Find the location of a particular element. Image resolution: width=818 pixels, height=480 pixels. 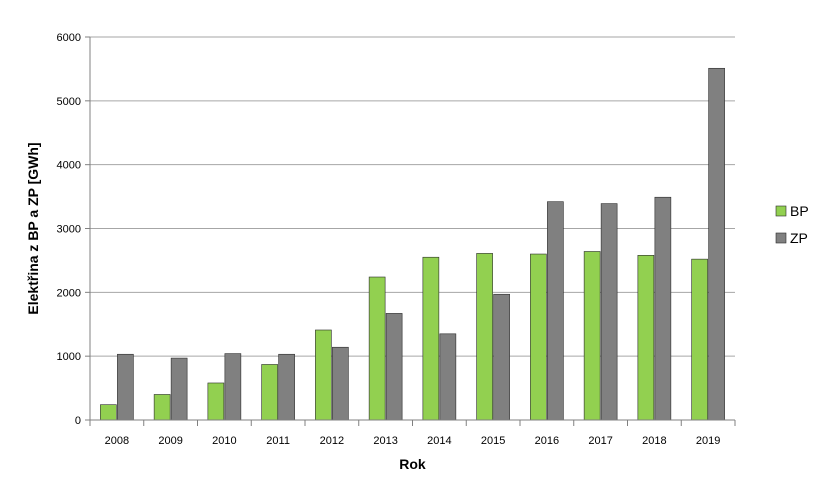

y-axis-title: Elektřina z BP a ZP [GWh] is located at coordinates (33, 228).